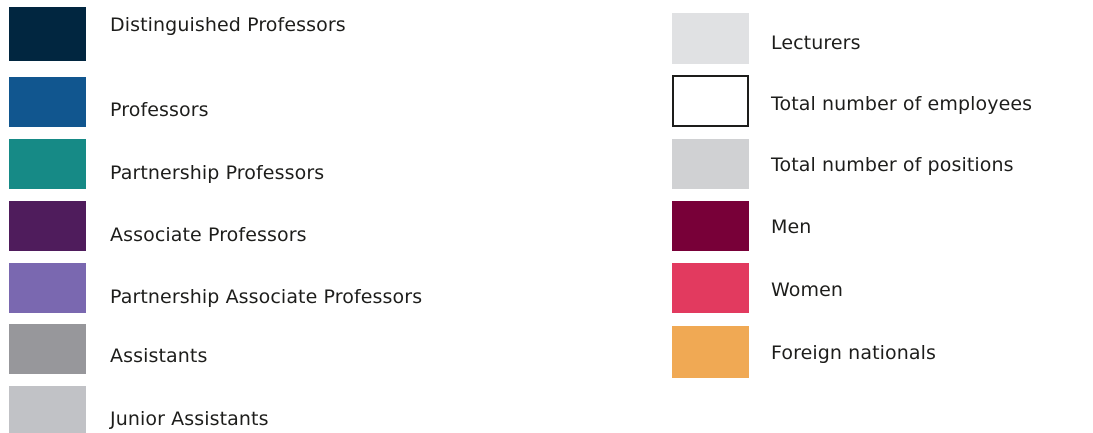 The image size is (1093, 433). Describe the element at coordinates (47, 409) in the screenshot. I see `legend-swatch-junior-assistants` at that location.